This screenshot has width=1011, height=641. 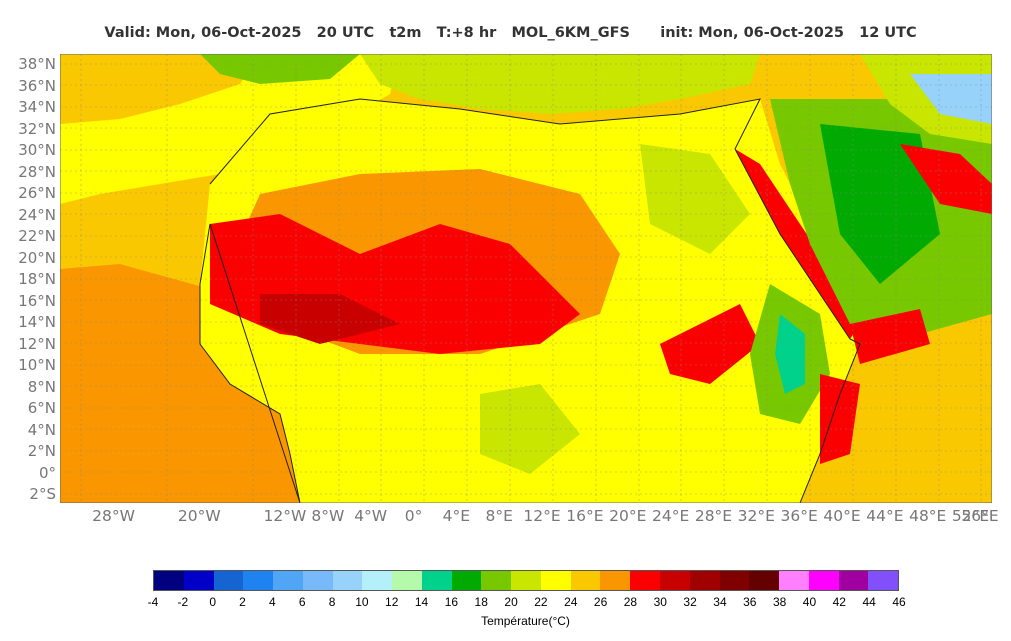 I want to click on colorbar-tick: 24, so click(x=571, y=602).